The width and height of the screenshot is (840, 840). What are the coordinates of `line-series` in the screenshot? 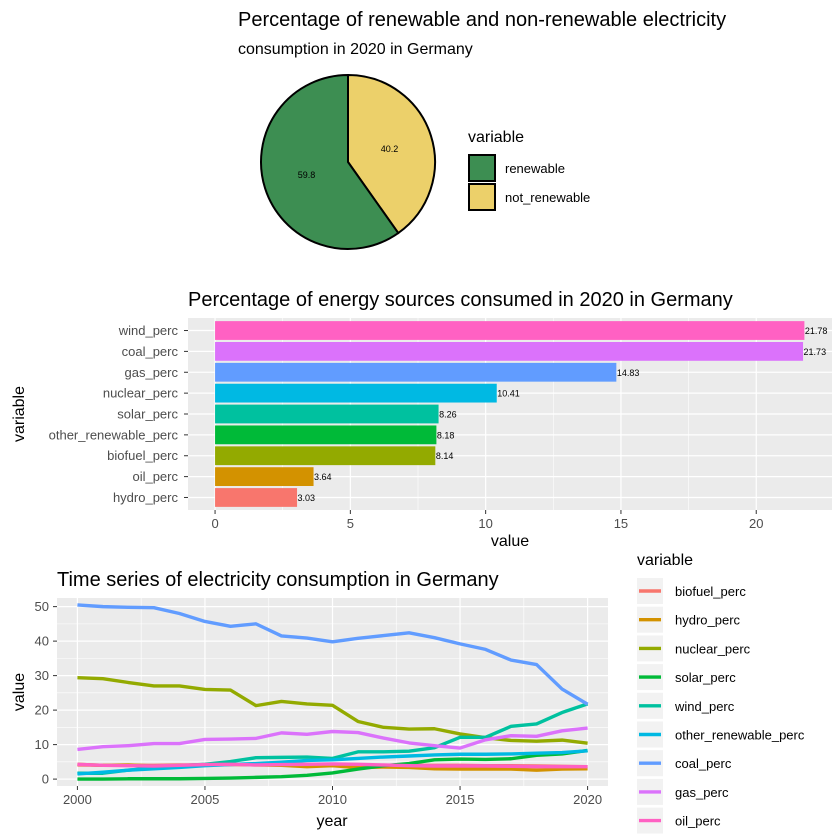 It's located at (333, 692).